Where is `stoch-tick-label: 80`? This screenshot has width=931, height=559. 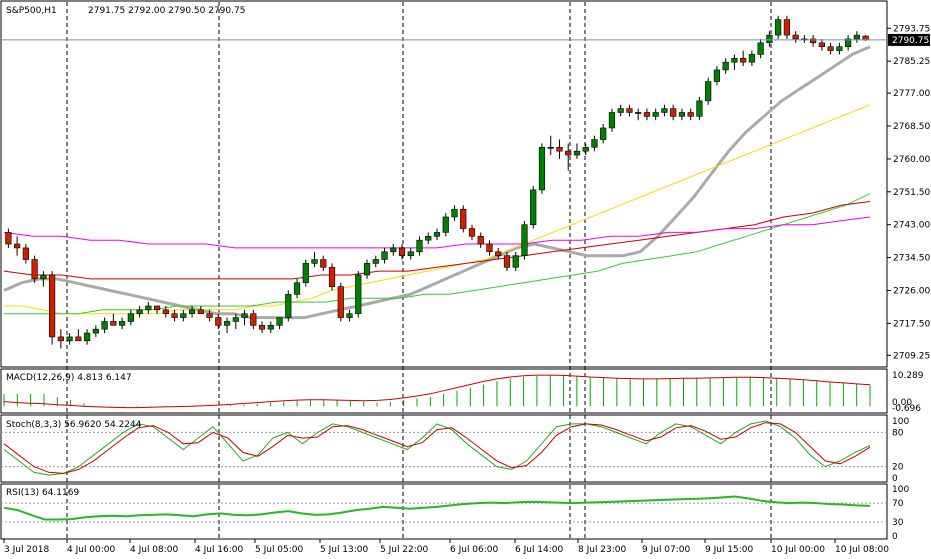 stoch-tick-label: 80 is located at coordinates (898, 433).